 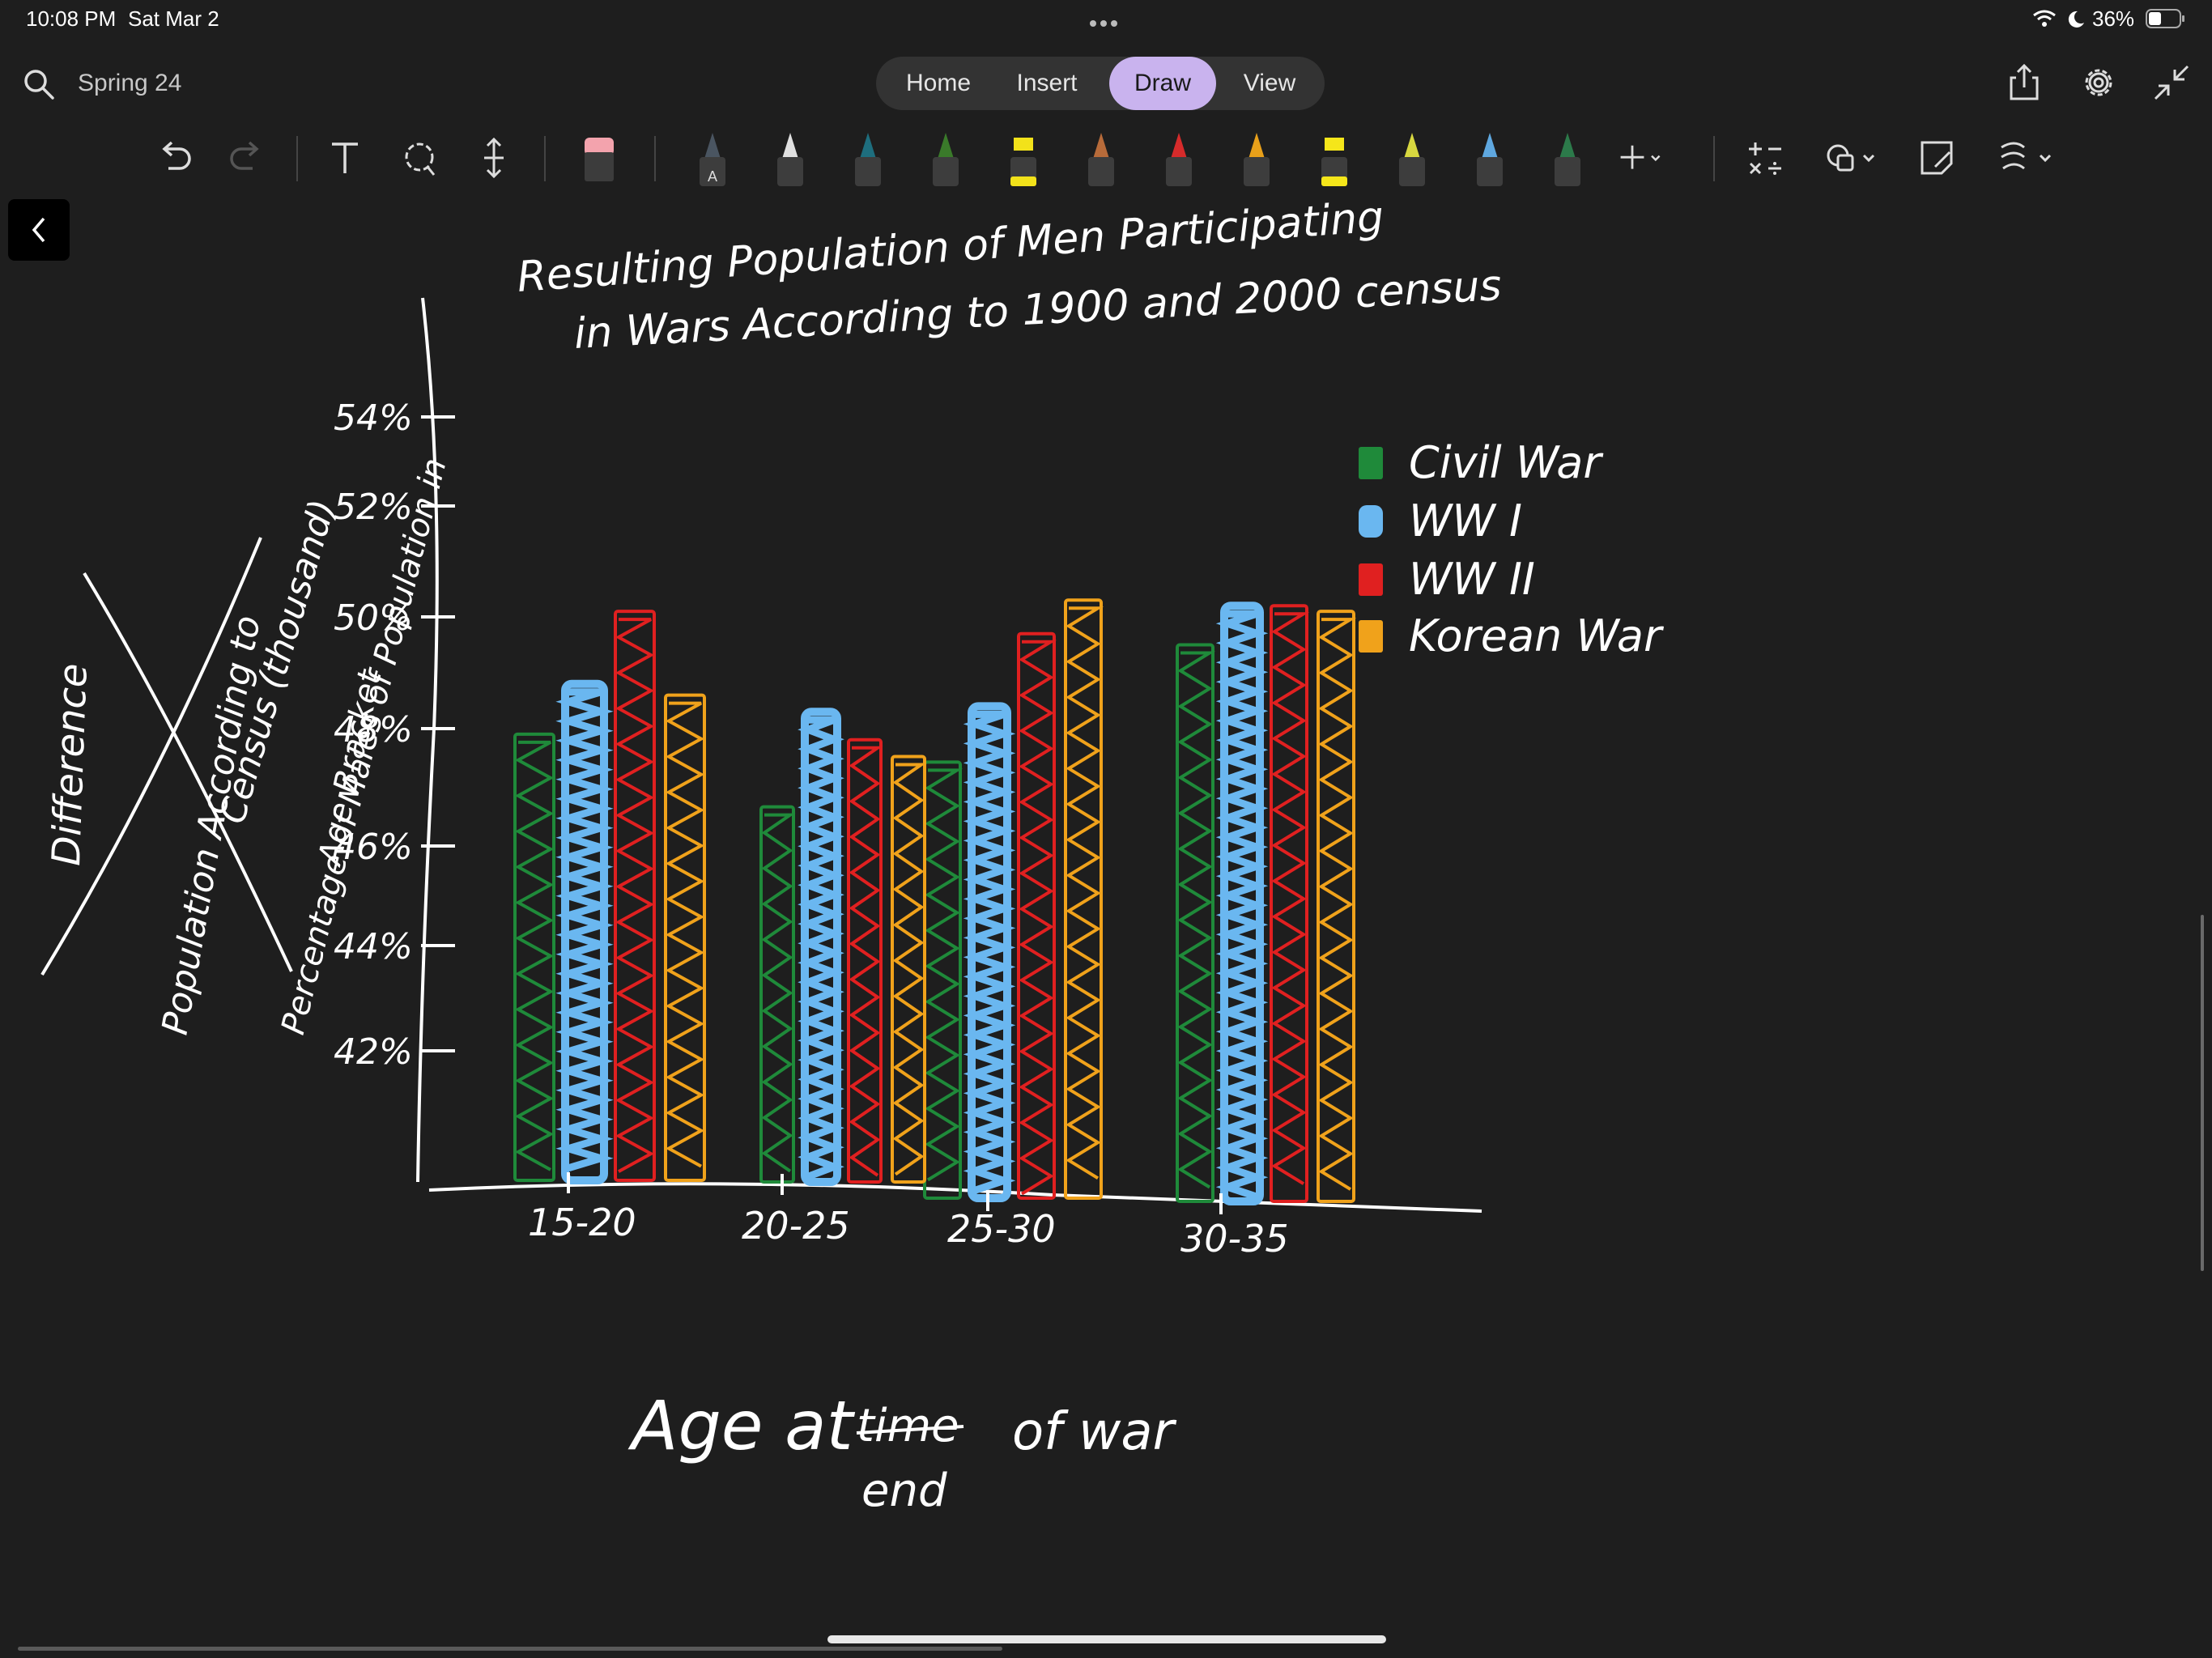 I want to click on add-pen-icon, so click(x=1642, y=158).